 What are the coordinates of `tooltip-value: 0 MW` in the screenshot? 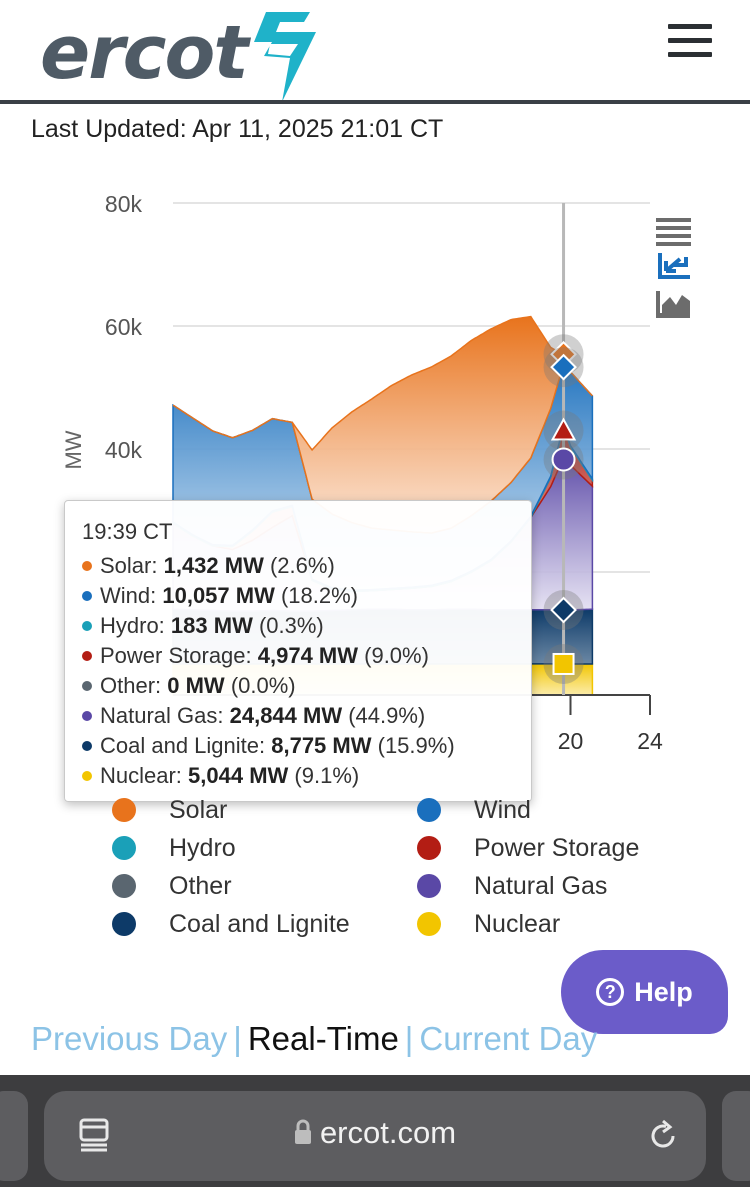 It's located at (196, 685).